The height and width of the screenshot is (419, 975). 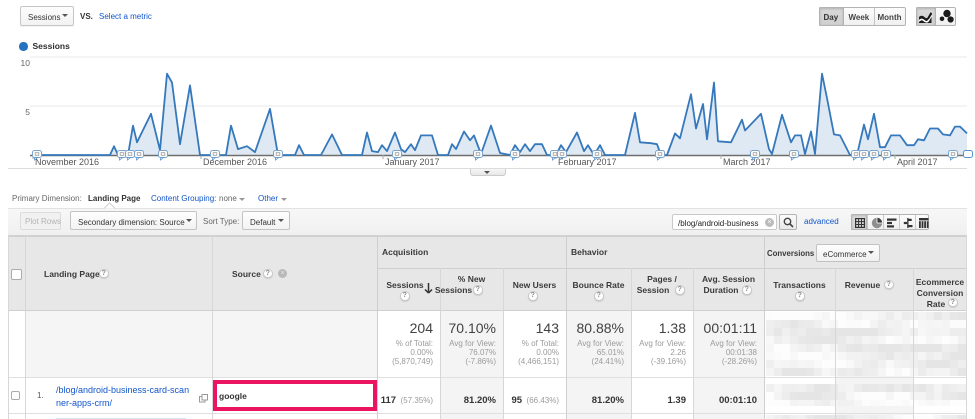 I want to click on svg-text: December 2016, so click(x=235, y=162).